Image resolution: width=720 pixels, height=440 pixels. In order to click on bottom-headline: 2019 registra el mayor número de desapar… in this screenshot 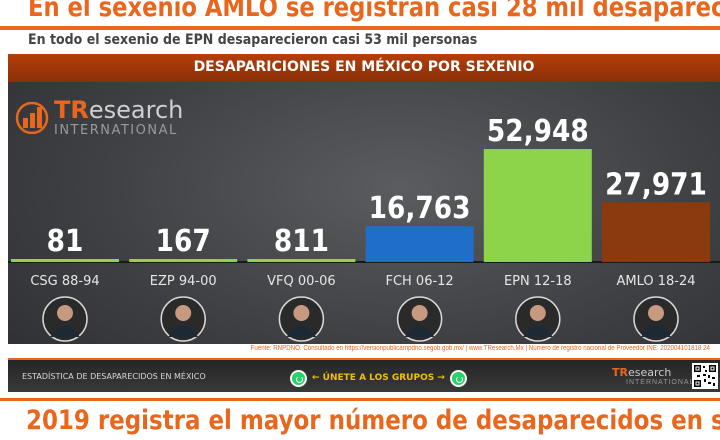, I will do `click(373, 420)`.